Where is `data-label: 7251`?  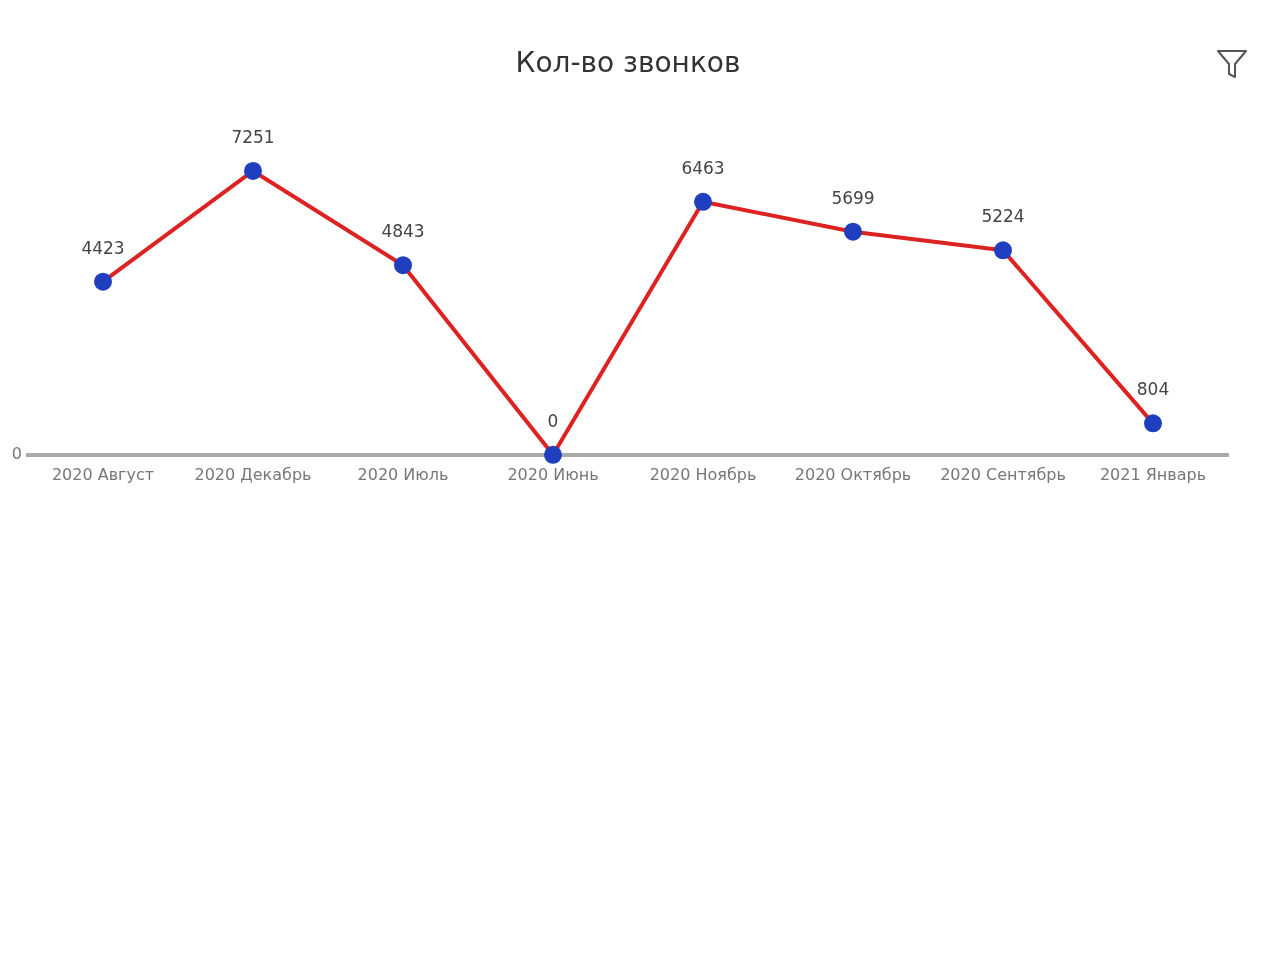
data-label: 7251 is located at coordinates (253, 136).